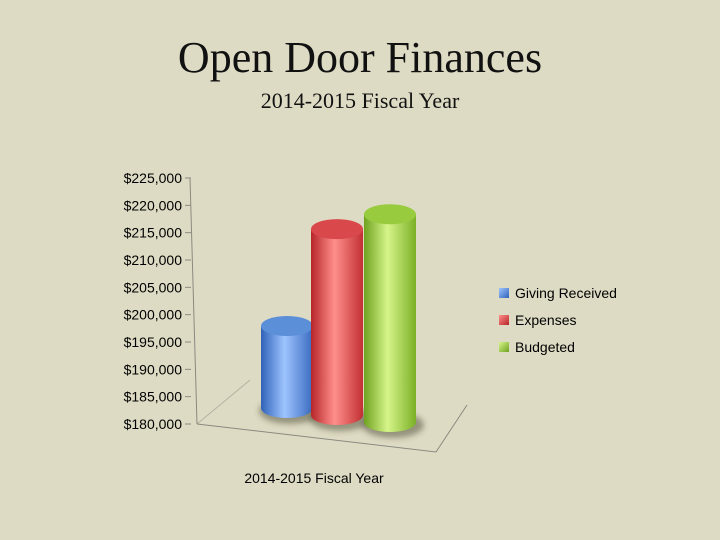  What do you see at coordinates (153, 424) in the screenshot?
I see `y-tick-label: $180,000` at bounding box center [153, 424].